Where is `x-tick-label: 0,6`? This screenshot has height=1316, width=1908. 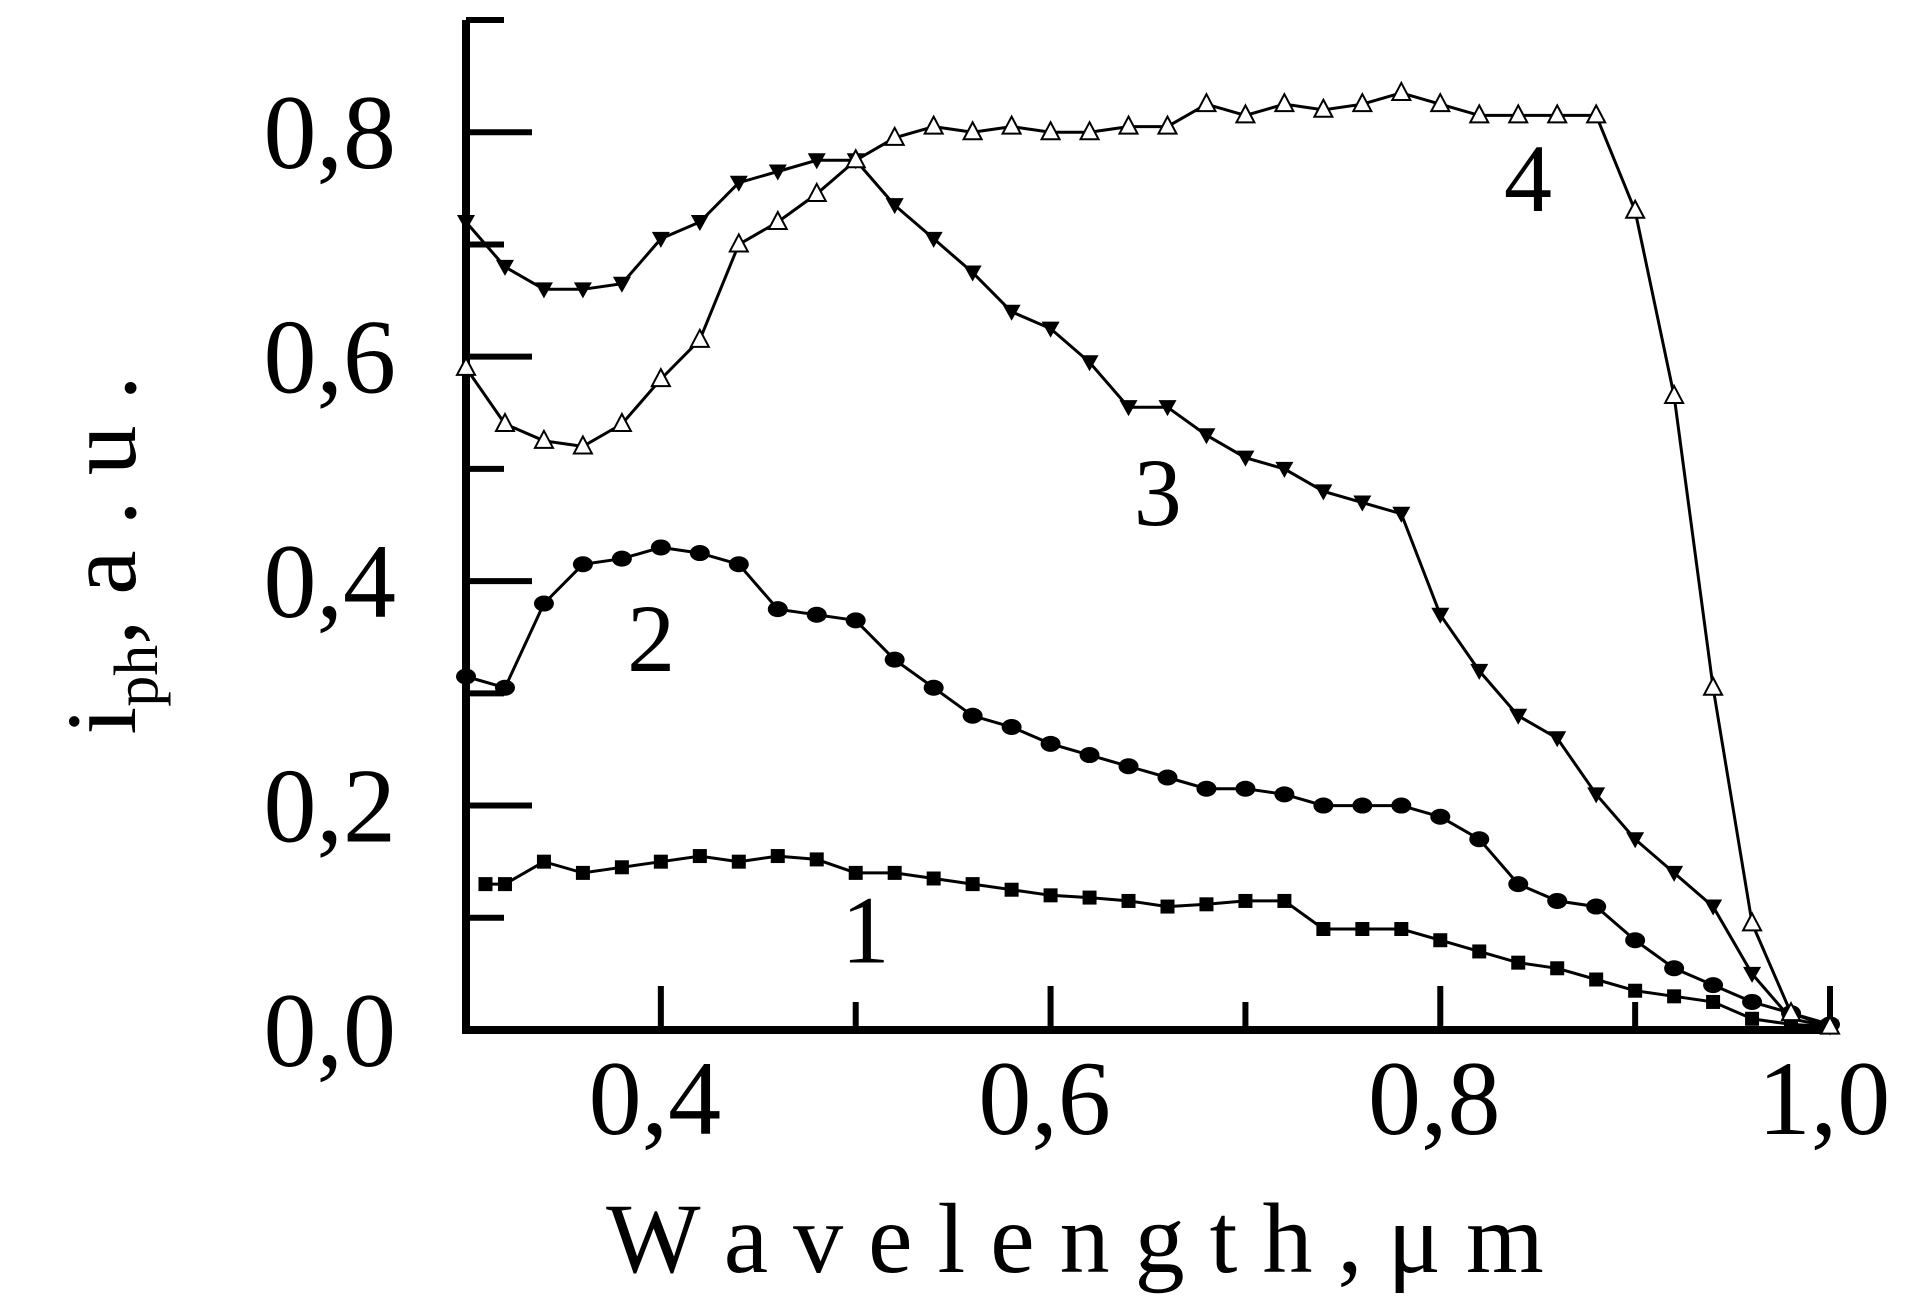 x-tick-label: 0,6 is located at coordinates (1044, 1098).